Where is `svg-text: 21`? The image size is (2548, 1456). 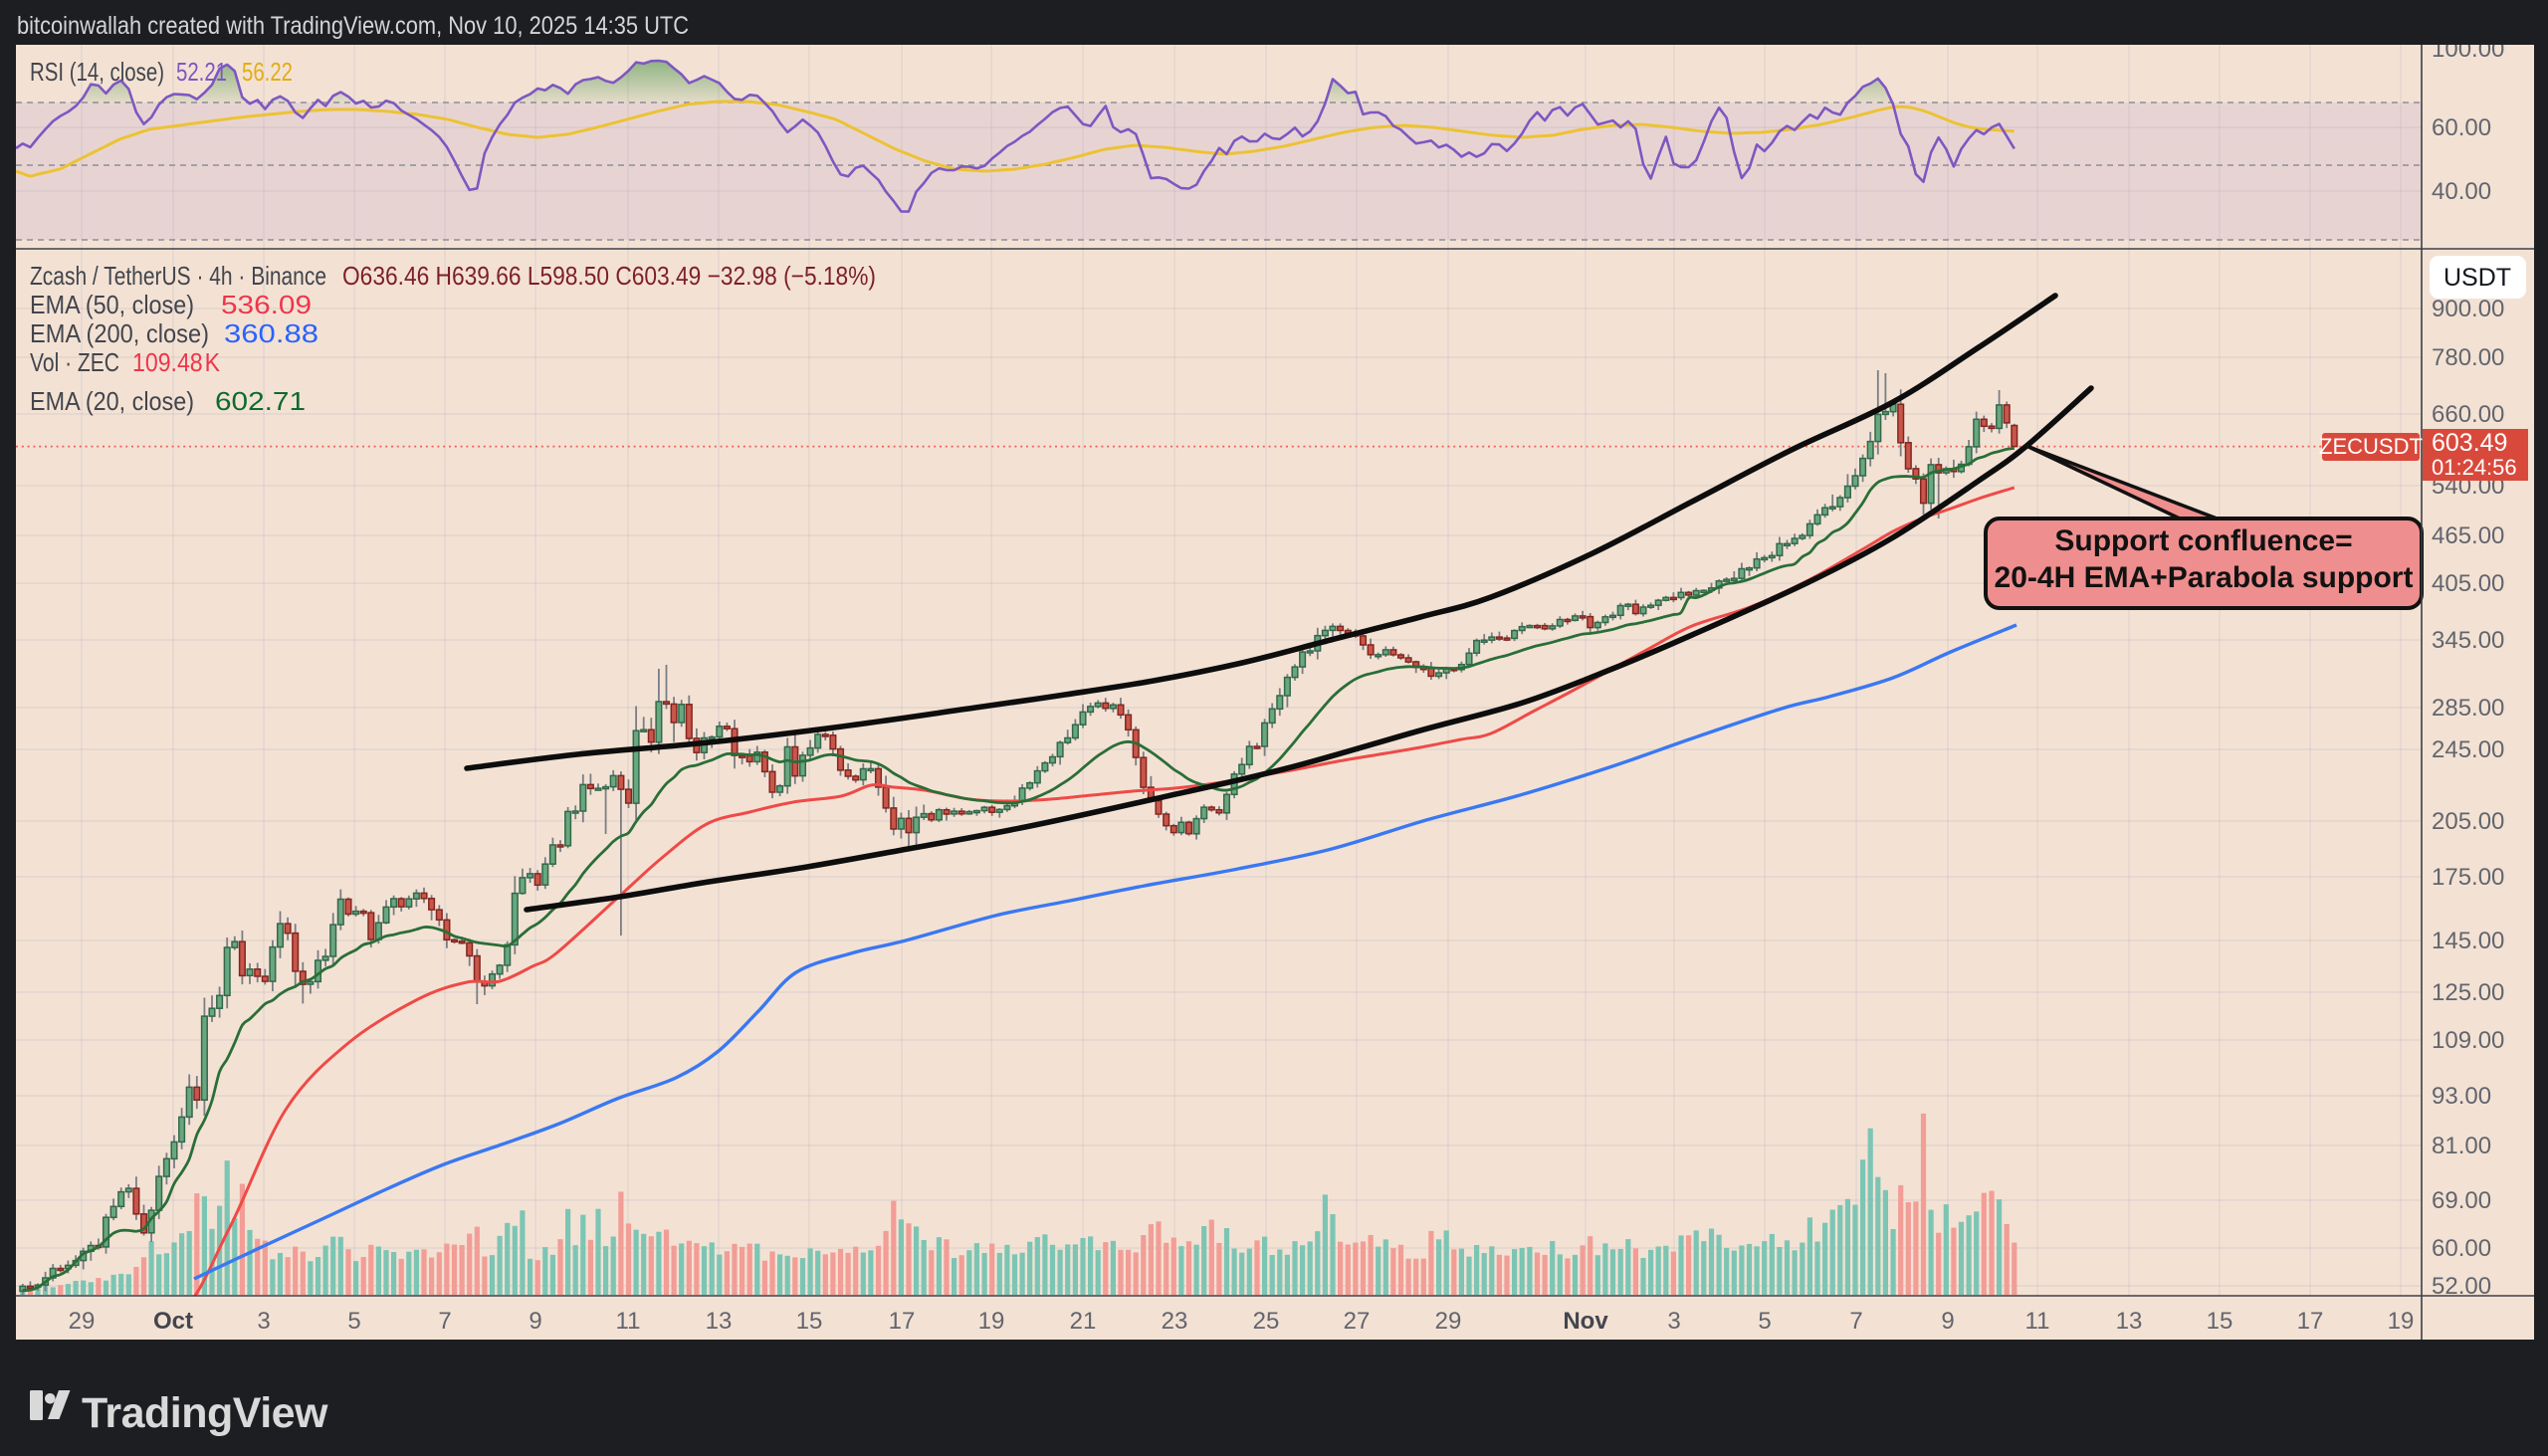
svg-text: 21 is located at coordinates (1083, 1321).